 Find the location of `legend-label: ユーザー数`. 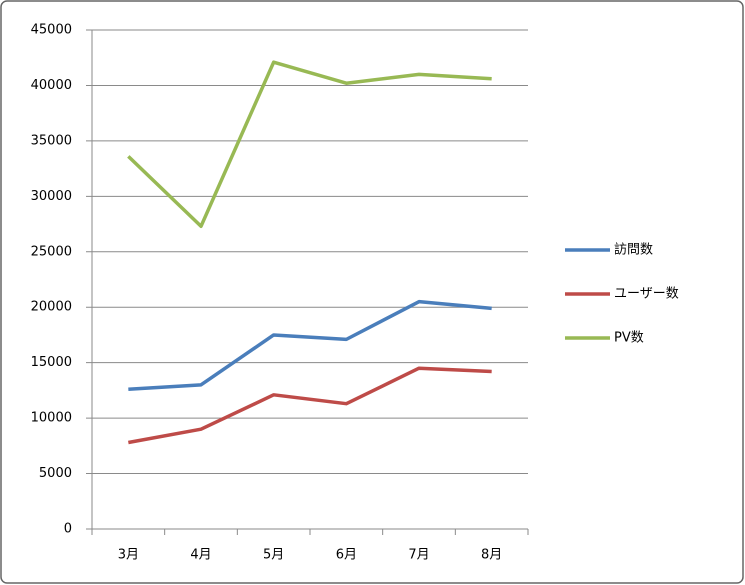

legend-label: ユーザー数 is located at coordinates (646, 294).